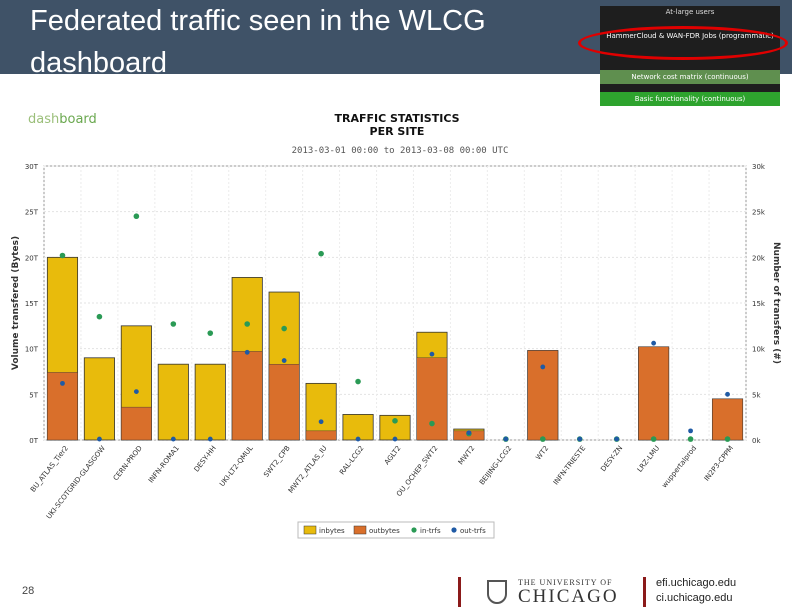 This screenshot has width=792, height=612. What do you see at coordinates (648, 458) in the screenshot?
I see `category-label: LRZ-LMU` at bounding box center [648, 458].